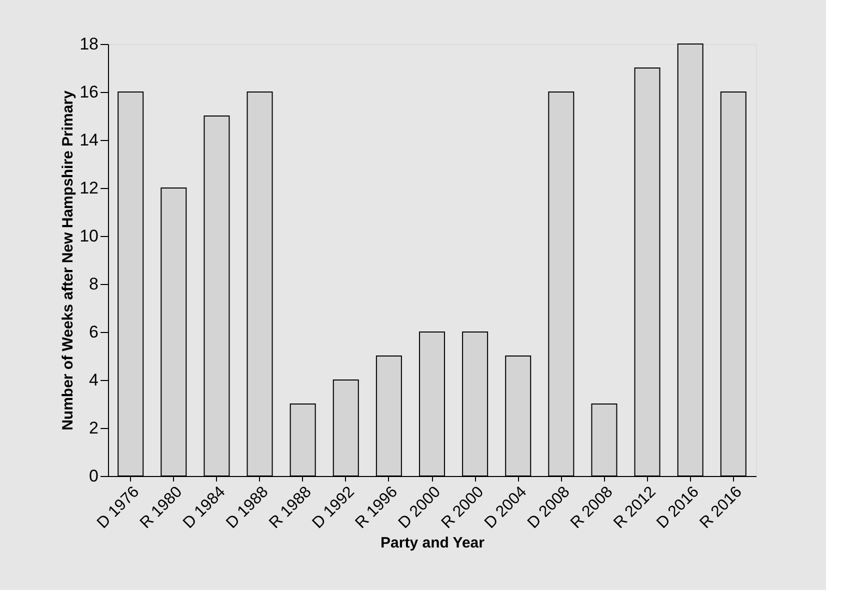 This screenshot has width=862, height=614. What do you see at coordinates (93, 380) in the screenshot?
I see `y-tick-label: 4` at bounding box center [93, 380].